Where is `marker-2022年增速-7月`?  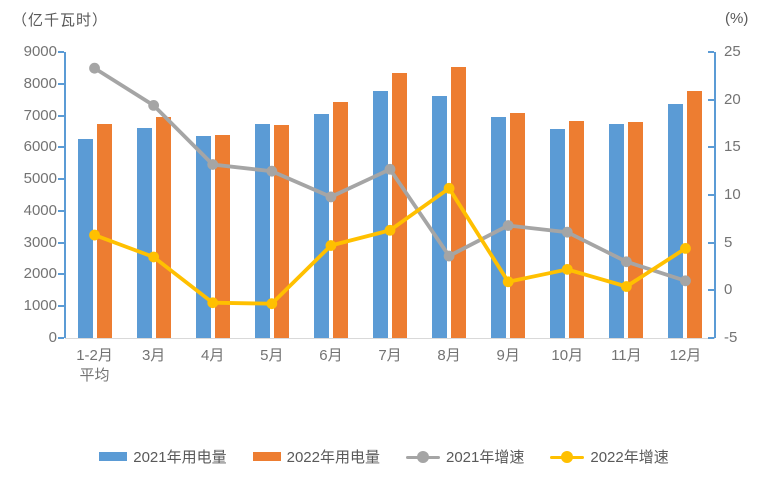
marker-2022年增速-7月 is located at coordinates (390, 230).